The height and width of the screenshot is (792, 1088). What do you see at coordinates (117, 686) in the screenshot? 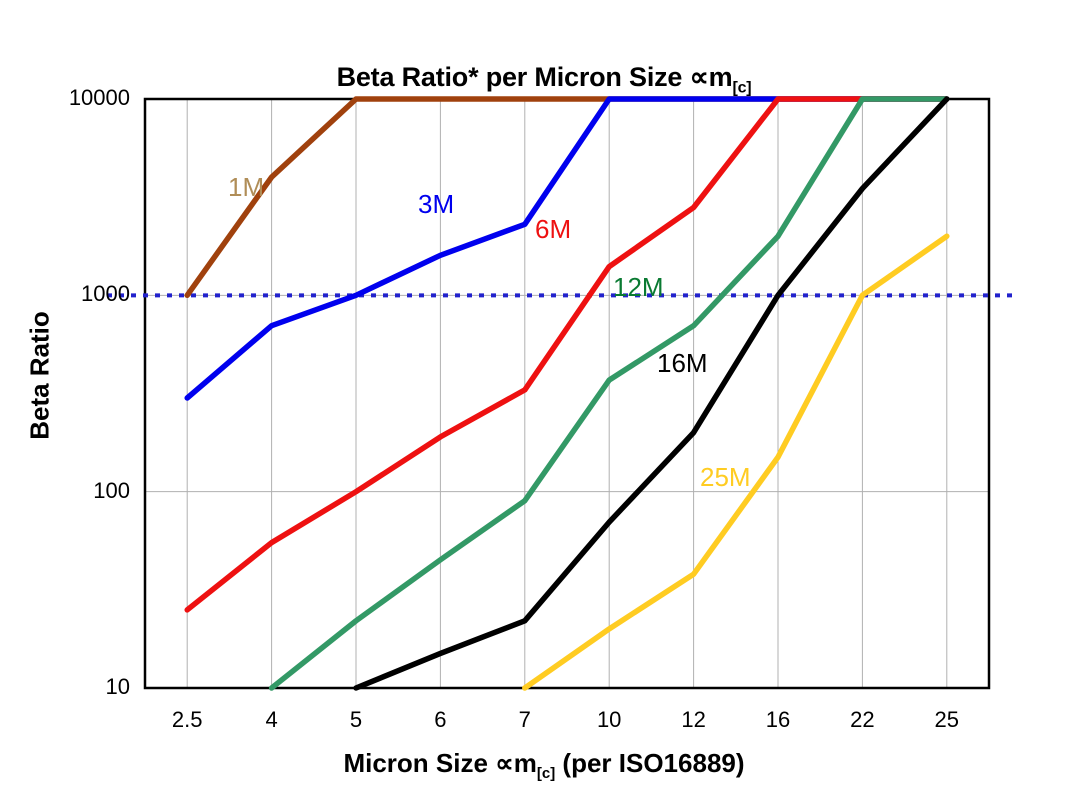
I see `y-axis-tick-label: 10` at bounding box center [117, 686].